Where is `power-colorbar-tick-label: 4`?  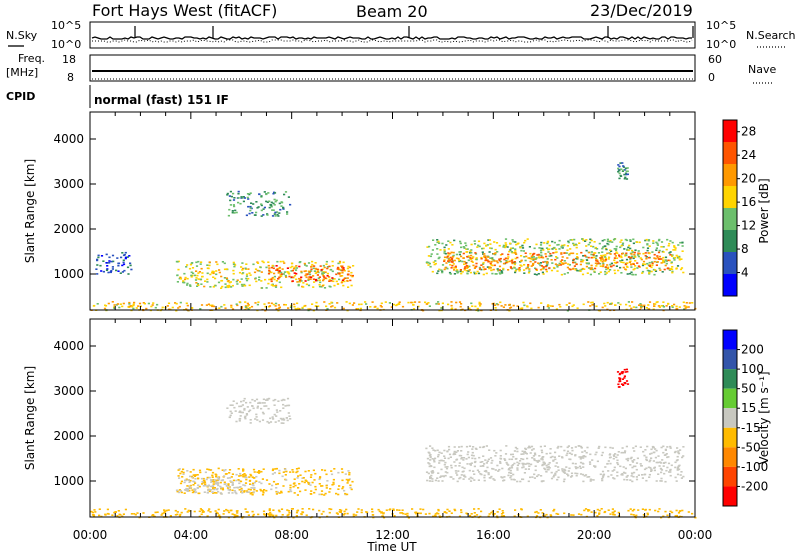
power-colorbar-tick-label: 4 is located at coordinates (745, 273).